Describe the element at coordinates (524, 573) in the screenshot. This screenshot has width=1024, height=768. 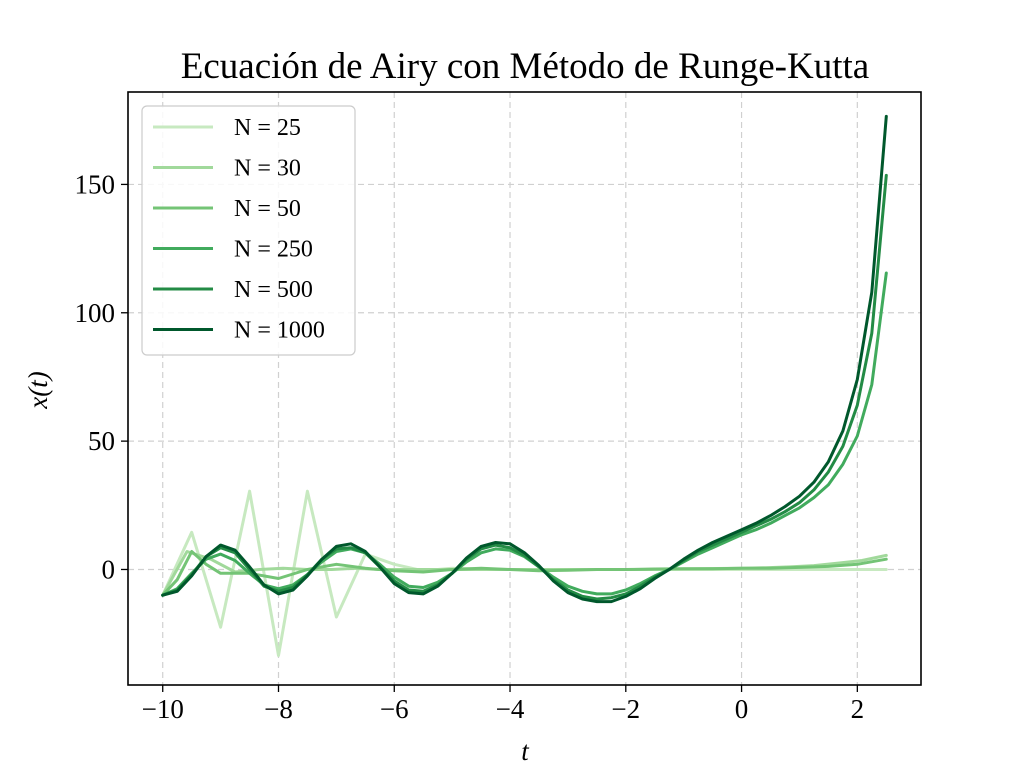
I see `series-line-n50` at that location.